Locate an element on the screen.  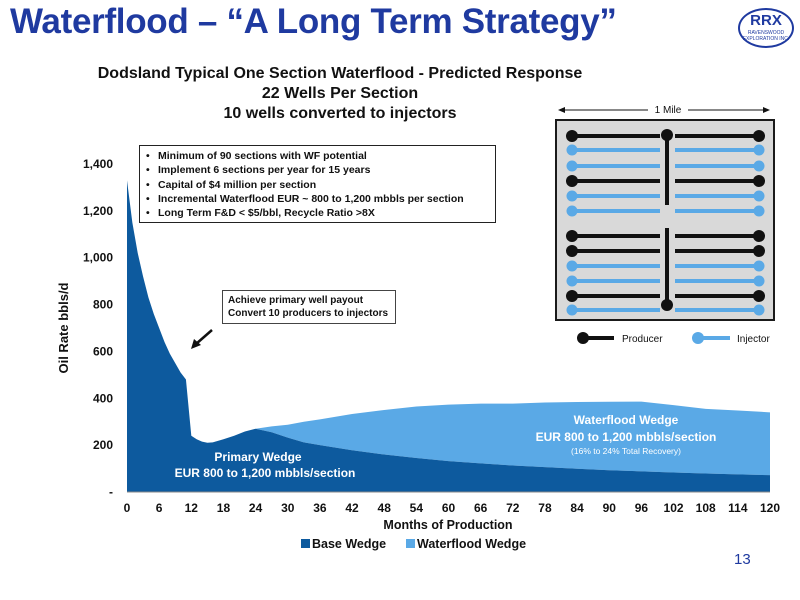
x-tick-label: 12 is located at coordinates (192, 508).